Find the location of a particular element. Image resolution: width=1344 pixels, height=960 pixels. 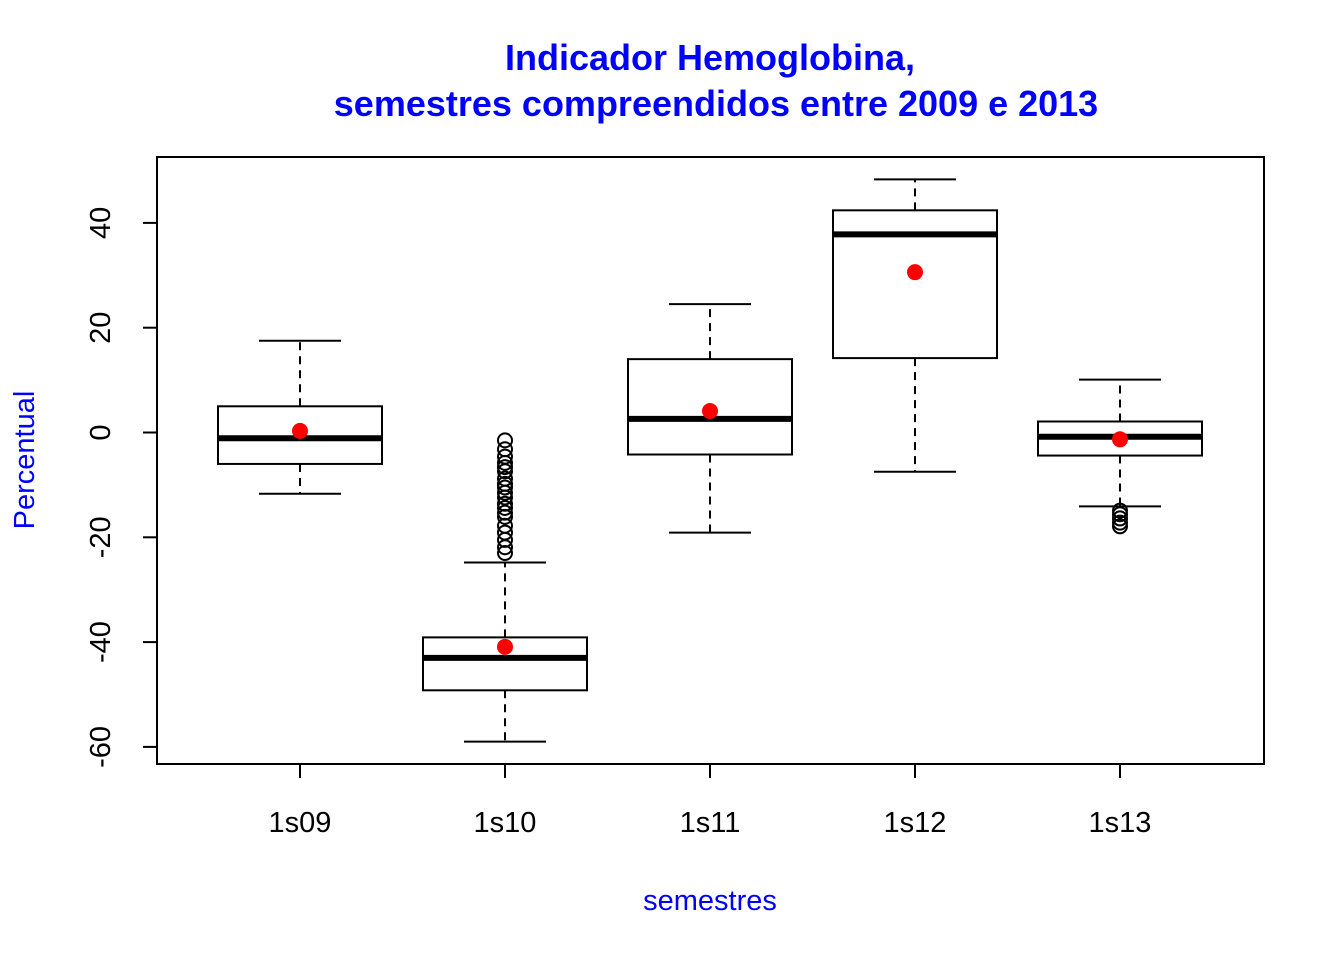

chart-title-line1: Indicador Hemoglobina, is located at coordinates (710, 57).